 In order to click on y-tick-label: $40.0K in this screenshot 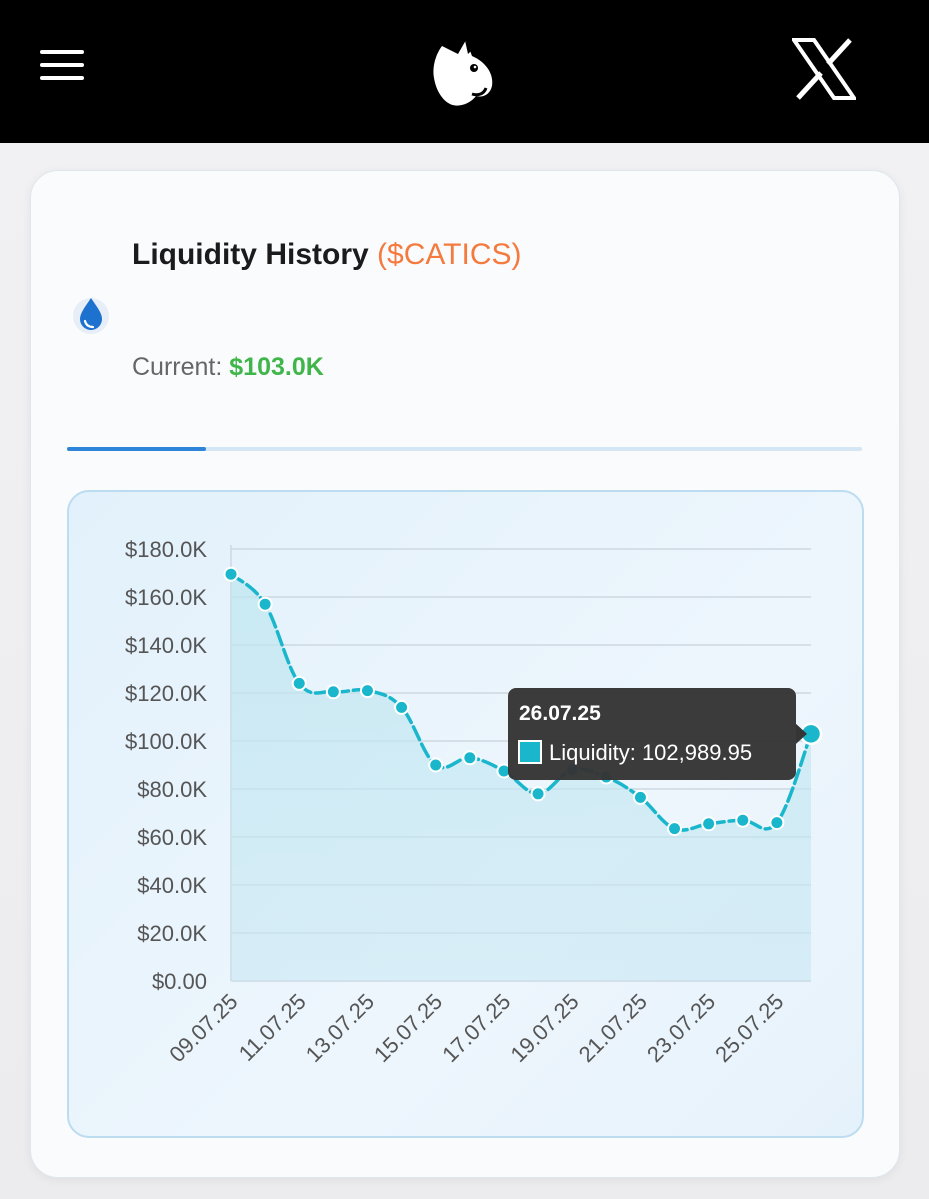, I will do `click(172, 885)`.